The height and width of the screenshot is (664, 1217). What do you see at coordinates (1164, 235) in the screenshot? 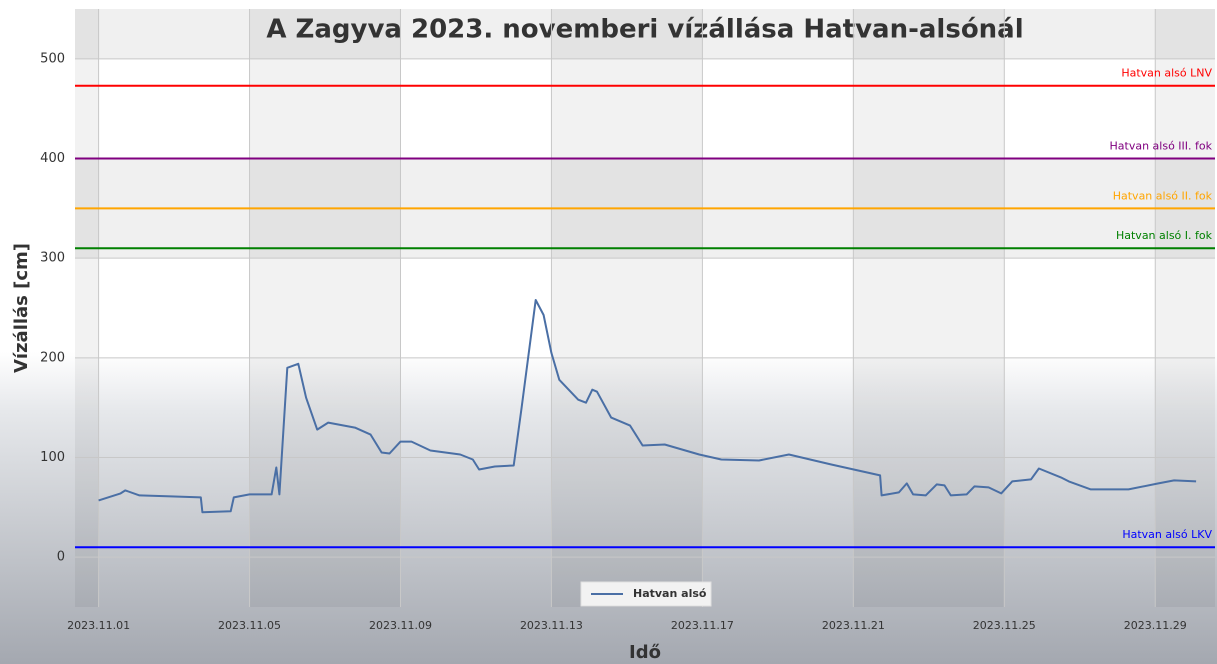
I see `threshold-label: Hatvan alsó I. fok` at bounding box center [1164, 235].